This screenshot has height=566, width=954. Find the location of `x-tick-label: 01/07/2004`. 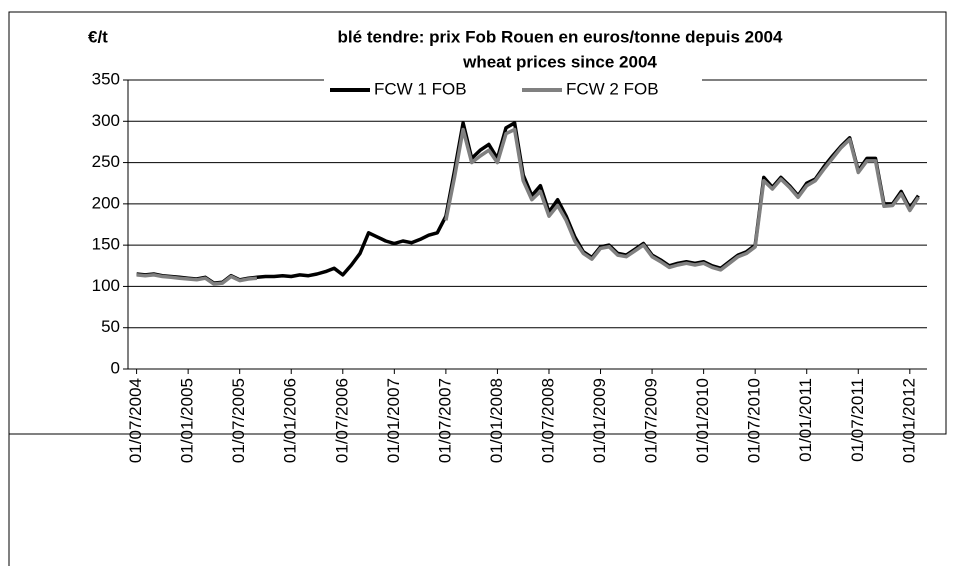

x-tick-label: 01/07/2004 is located at coordinates (135, 420).